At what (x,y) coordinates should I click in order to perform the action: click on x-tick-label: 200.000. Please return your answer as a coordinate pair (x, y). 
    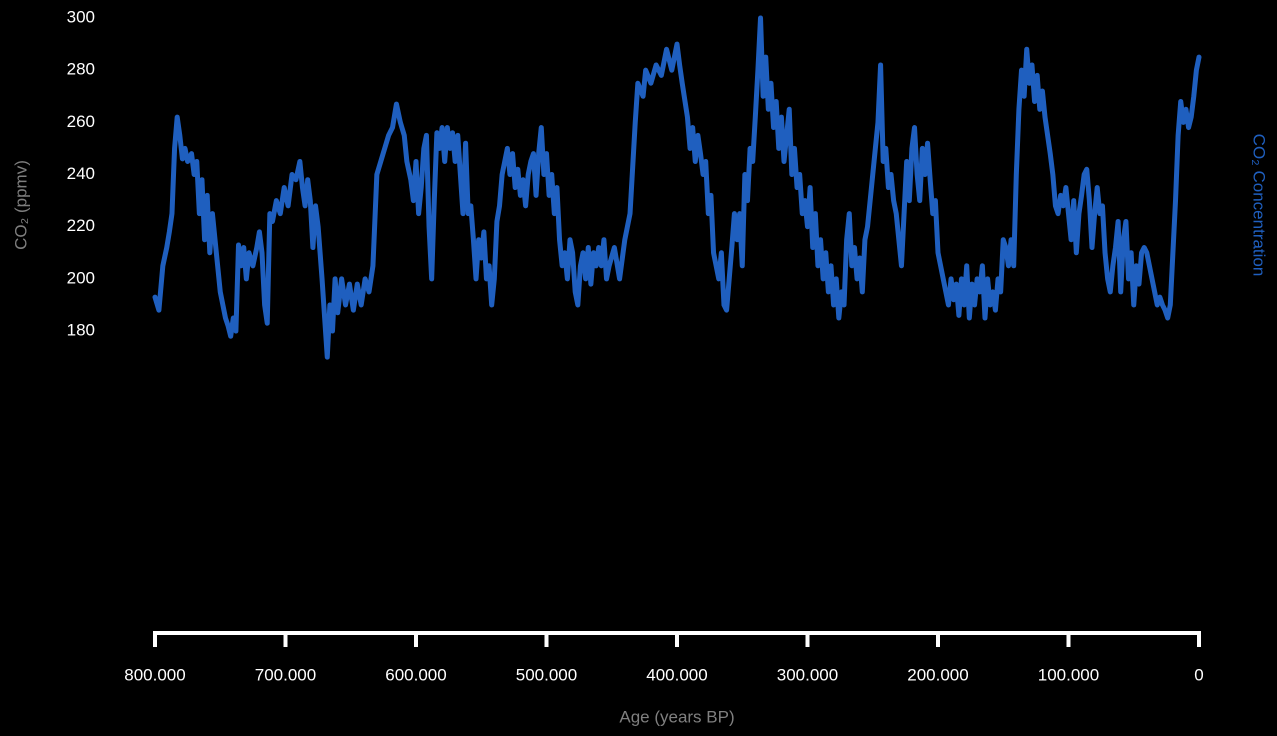
    Looking at the image, I should click on (937, 674).